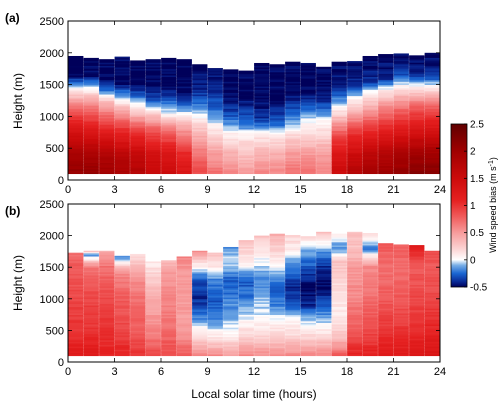 This screenshot has height=403, width=500. I want to click on y-tick-label: 500, so click(55, 331).